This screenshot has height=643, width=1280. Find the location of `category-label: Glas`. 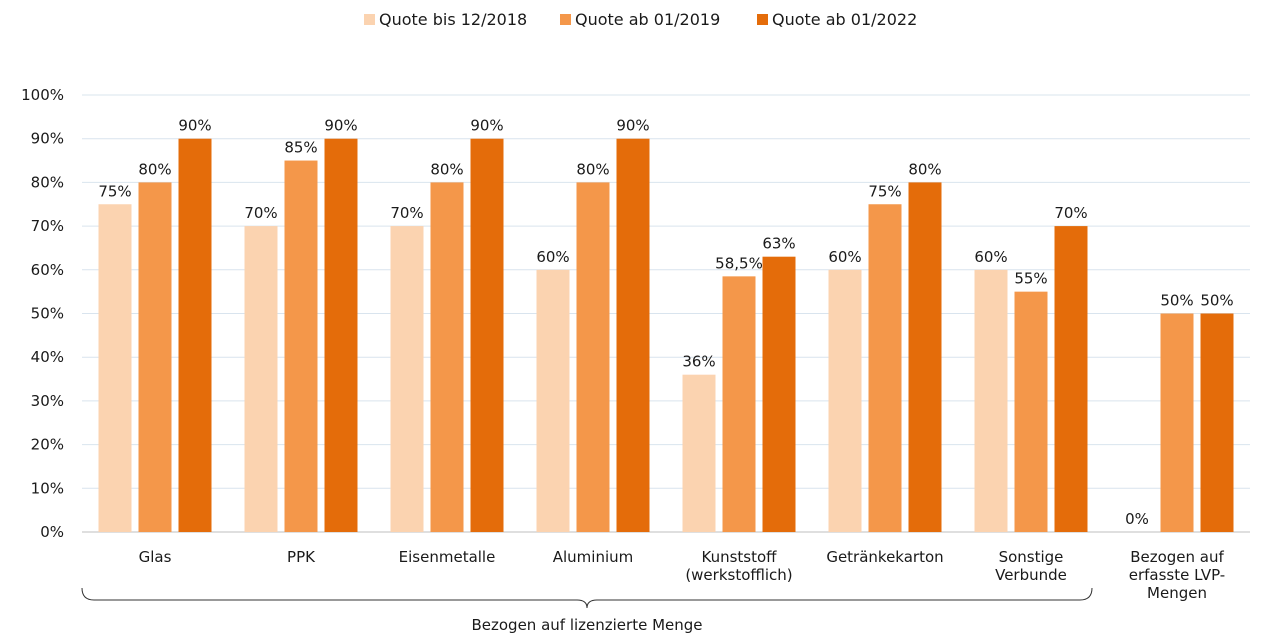

category-label: Glas is located at coordinates (155, 557).